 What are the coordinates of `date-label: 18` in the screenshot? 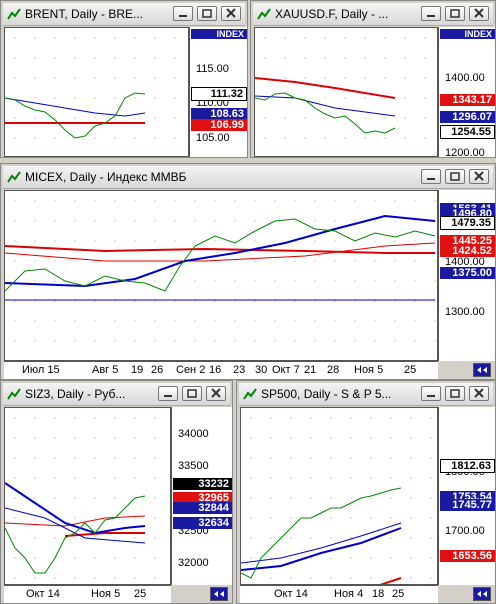 It's located at (378, 594).